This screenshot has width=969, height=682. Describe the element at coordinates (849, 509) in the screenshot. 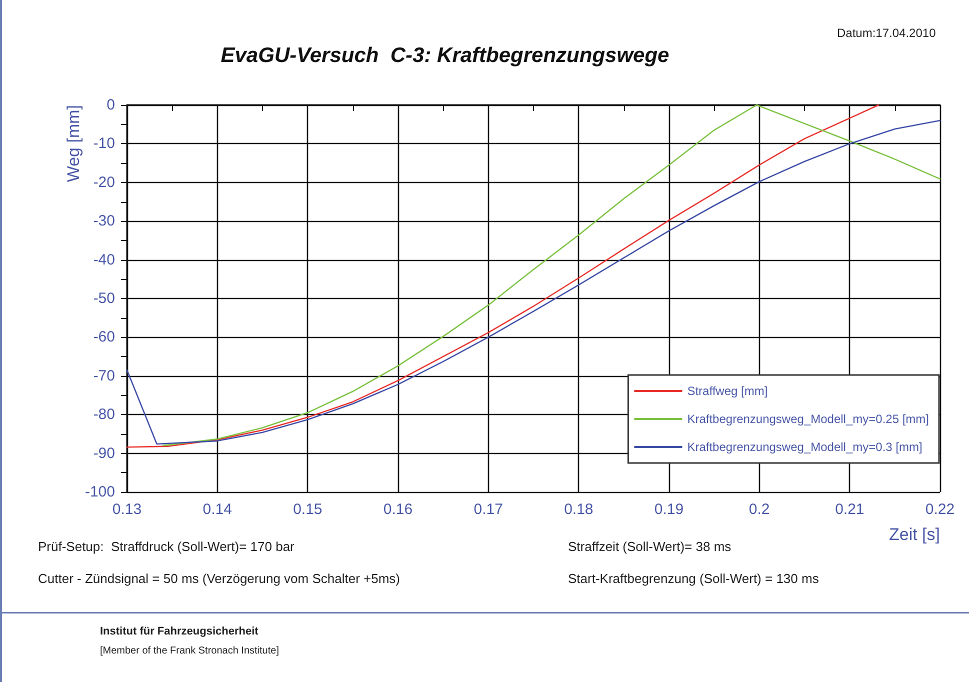

I see `x-tick-label: 0.21` at that location.